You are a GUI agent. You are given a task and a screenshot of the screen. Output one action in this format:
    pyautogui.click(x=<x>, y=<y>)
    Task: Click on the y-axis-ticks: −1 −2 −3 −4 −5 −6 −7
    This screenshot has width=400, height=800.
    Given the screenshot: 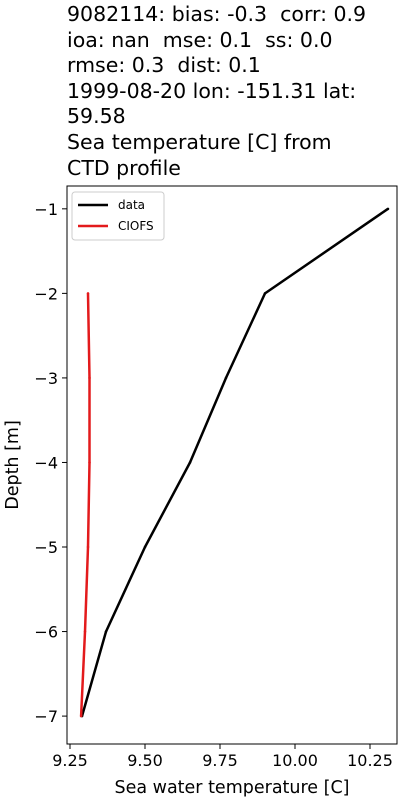 What is the action you would take?
    pyautogui.click(x=50, y=463)
    